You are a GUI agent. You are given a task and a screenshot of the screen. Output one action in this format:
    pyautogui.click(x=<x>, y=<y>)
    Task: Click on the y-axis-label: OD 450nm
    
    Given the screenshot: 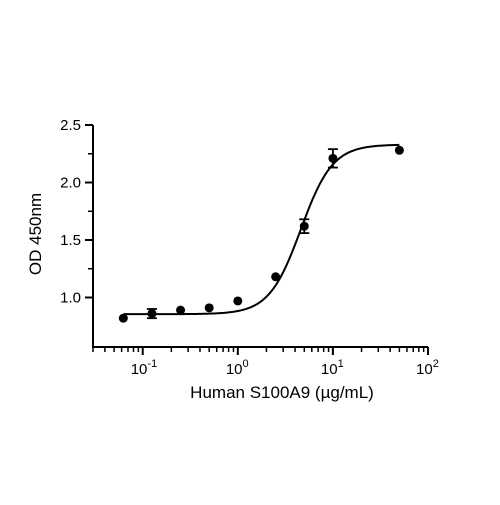 What is the action you would take?
    pyautogui.click(x=35, y=234)
    